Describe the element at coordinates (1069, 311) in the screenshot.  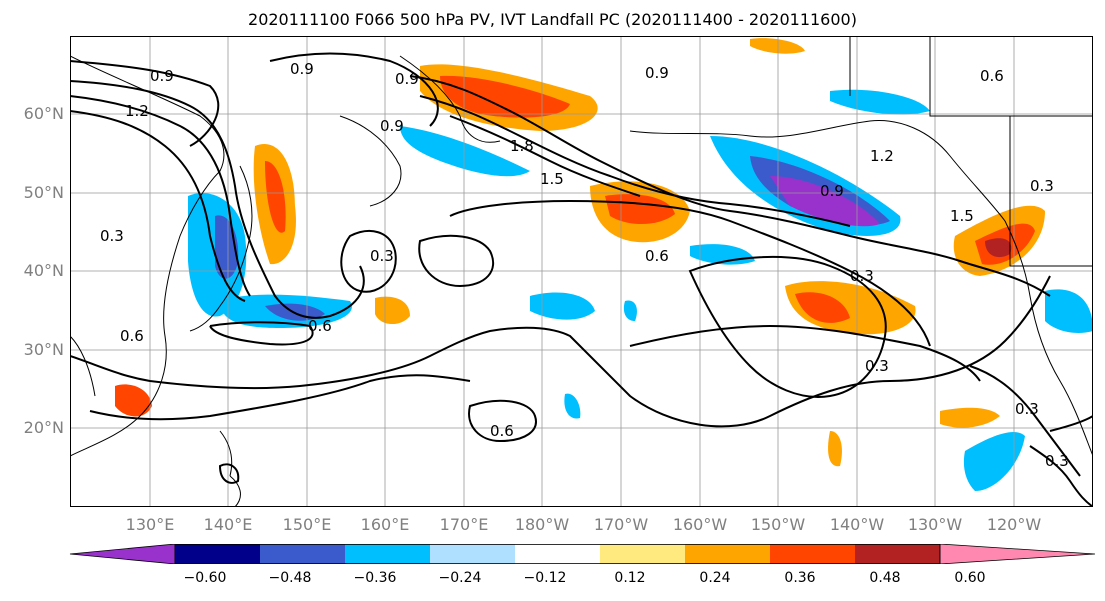
I see `negative-anomaly-east-edge` at that location.